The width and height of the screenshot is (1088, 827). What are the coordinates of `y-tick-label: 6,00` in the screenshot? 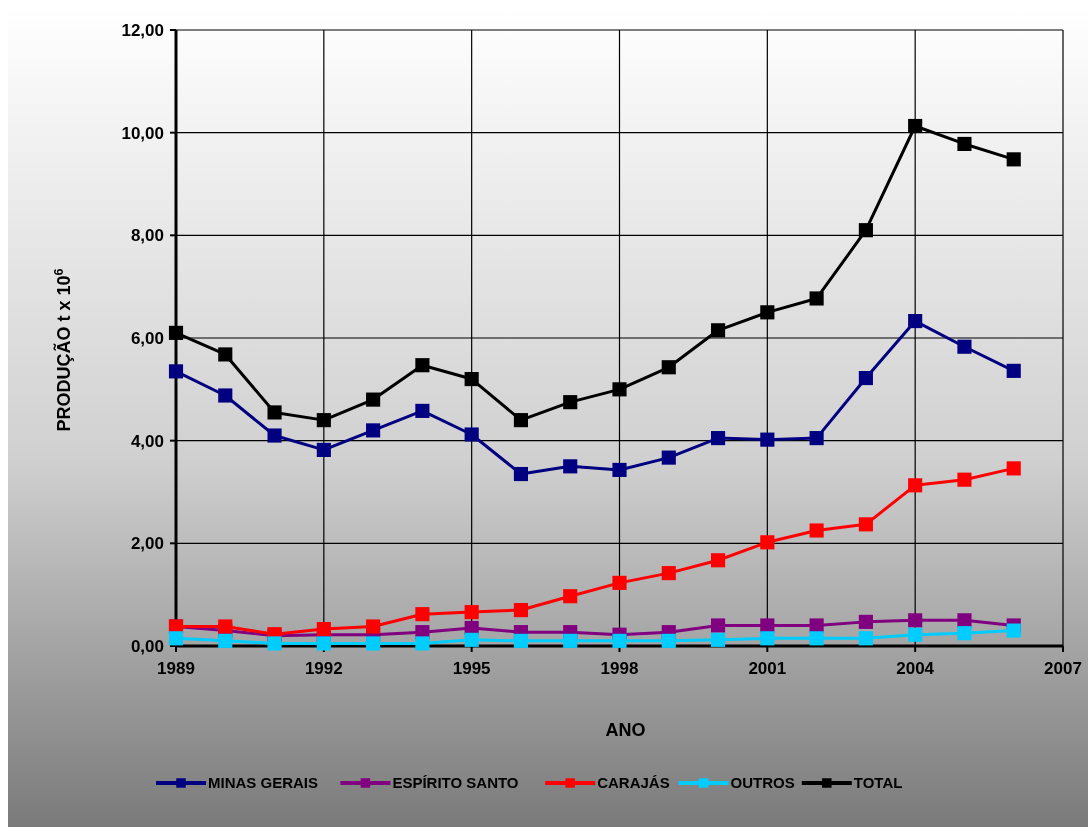 It's located at (147, 338).